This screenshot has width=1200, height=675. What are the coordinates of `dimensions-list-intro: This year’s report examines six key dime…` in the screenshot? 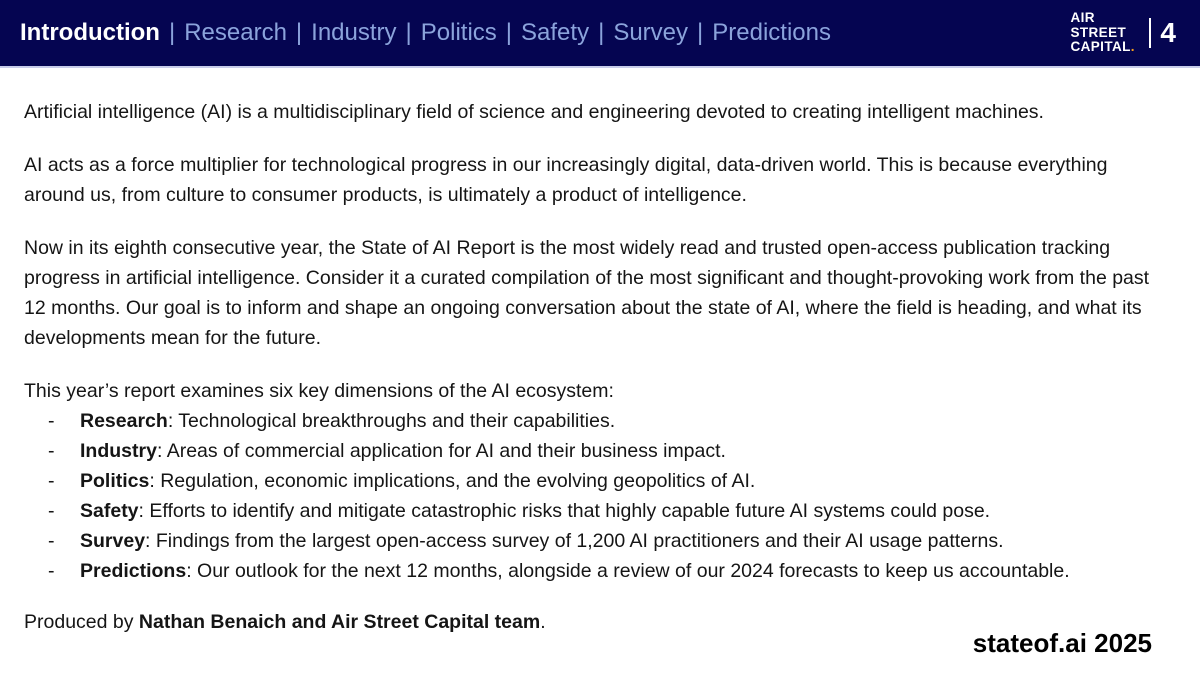 It's located at (319, 391).